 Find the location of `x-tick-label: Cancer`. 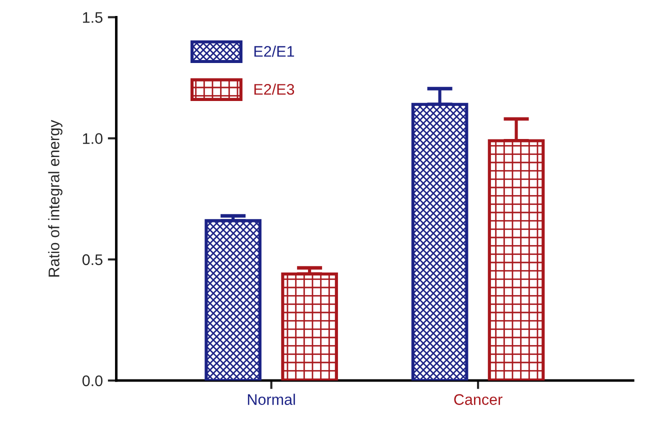

x-tick-label: Cancer is located at coordinates (478, 399).